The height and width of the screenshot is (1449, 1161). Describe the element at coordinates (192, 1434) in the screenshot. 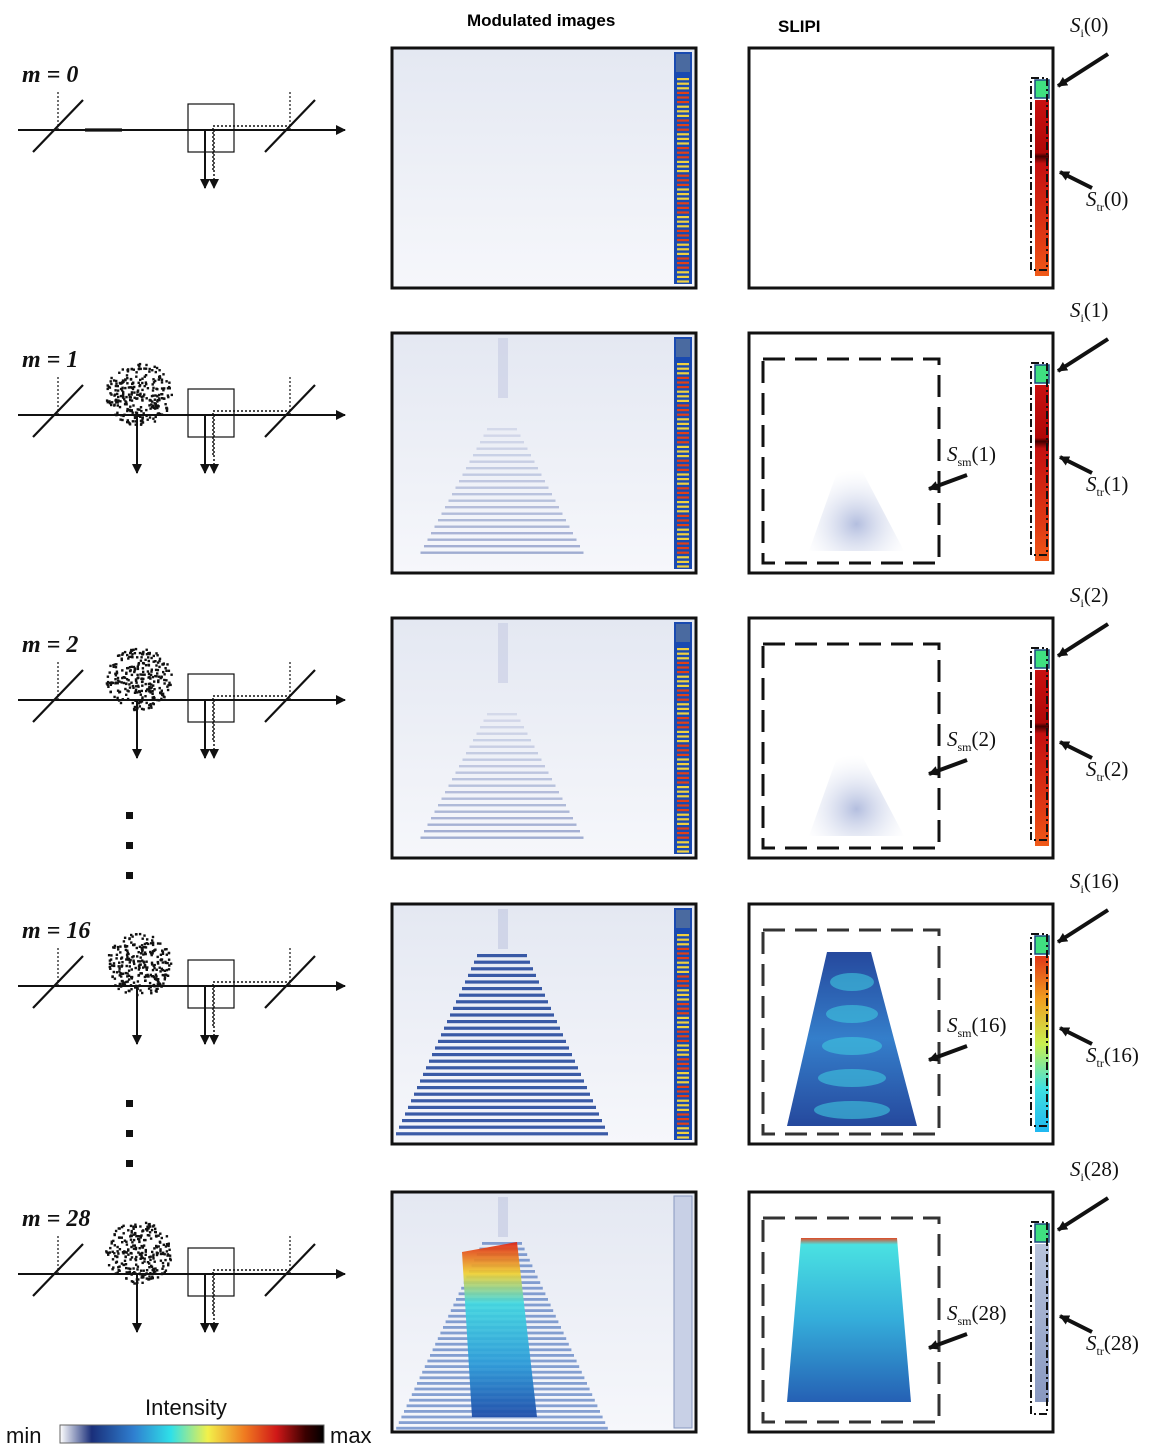

I see `colorbar-gradient` at that location.